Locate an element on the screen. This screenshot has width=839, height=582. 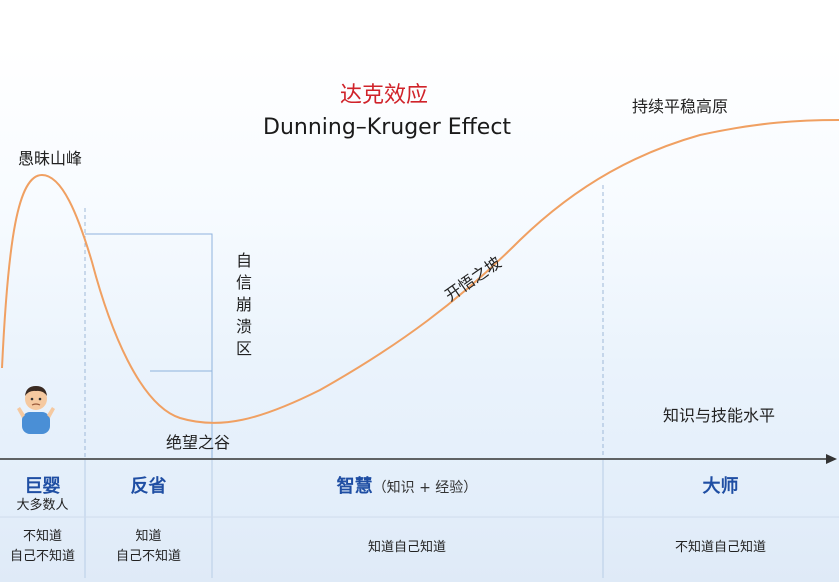
stage-title-3: 智慧（知识 + 经验） is located at coordinates (407, 485).